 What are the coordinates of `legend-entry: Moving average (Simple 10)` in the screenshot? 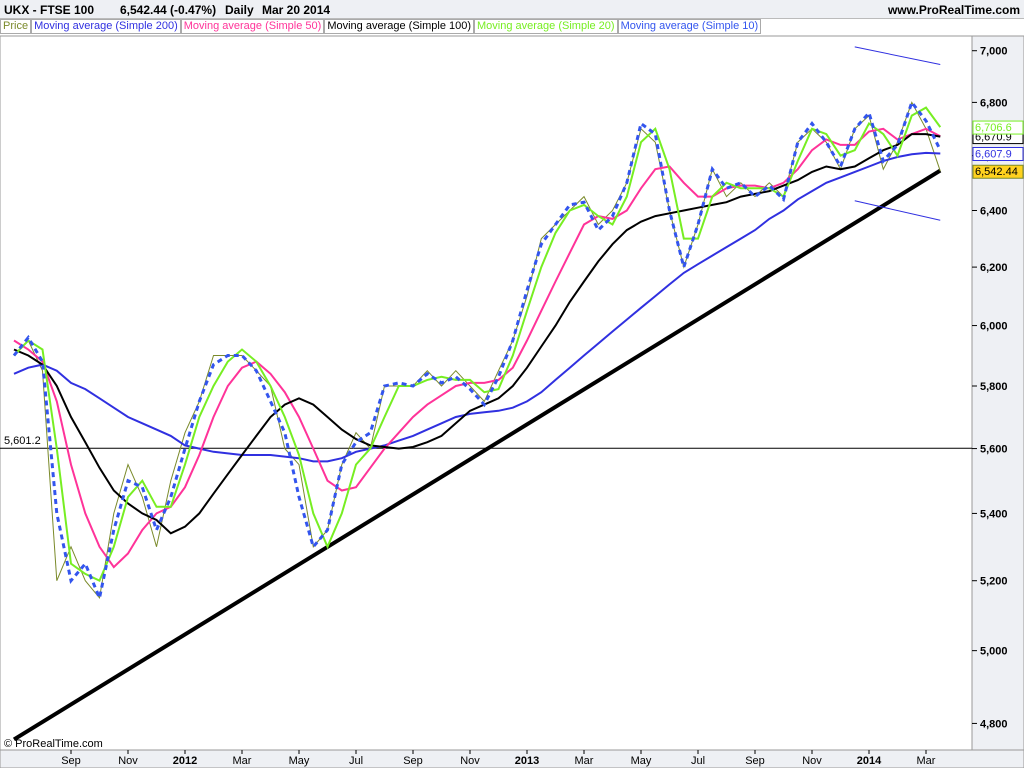 It's located at (689, 26).